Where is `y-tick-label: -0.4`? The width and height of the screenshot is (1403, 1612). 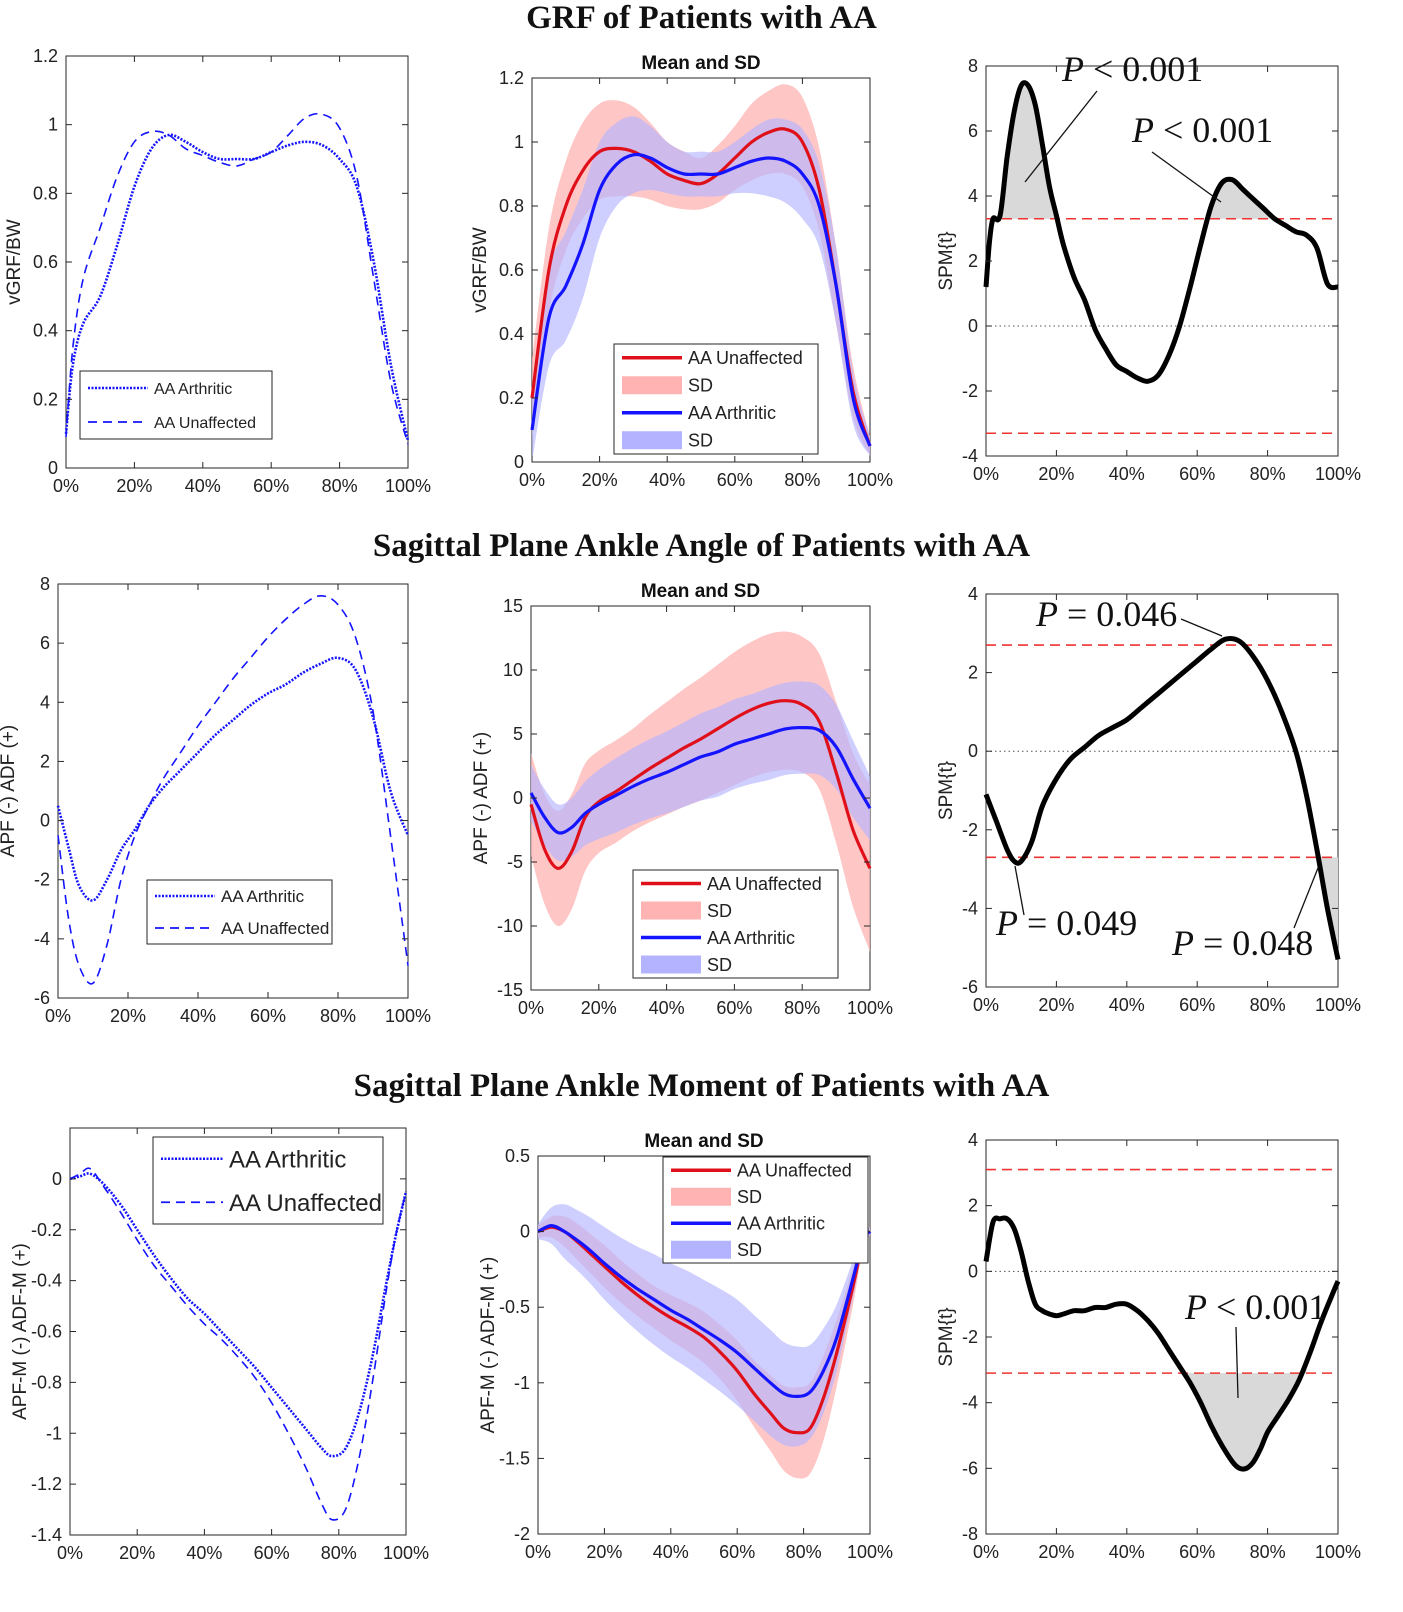
y-tick-label: -0.4 is located at coordinates (46, 1281).